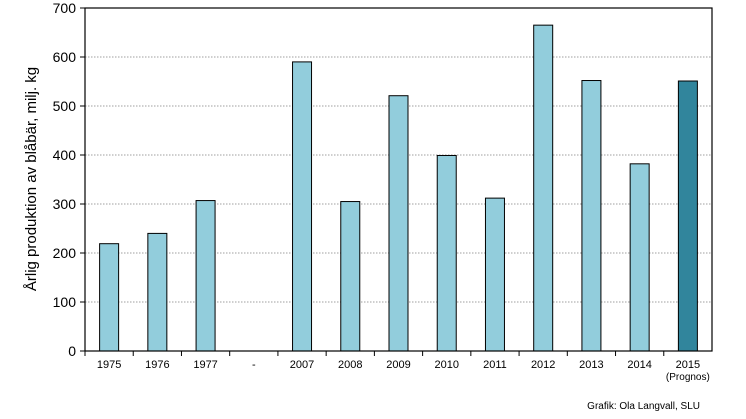 This screenshot has height=419, width=746. I want to click on bar-2007, so click(302, 206).